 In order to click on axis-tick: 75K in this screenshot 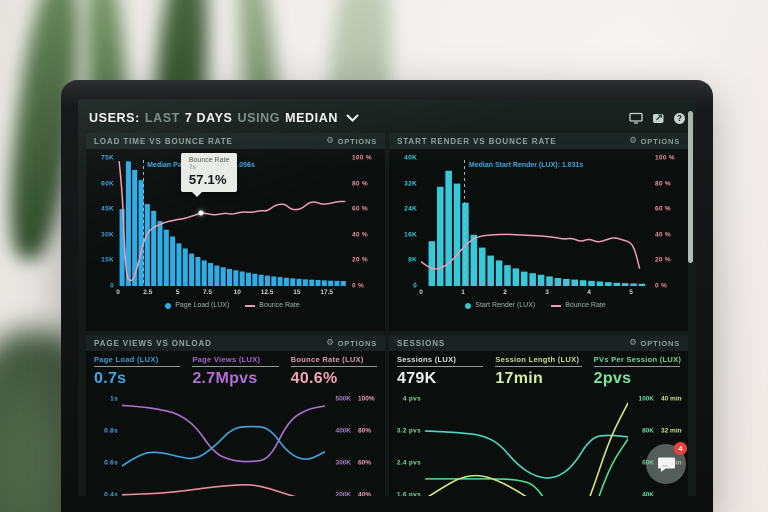, I will do `click(107, 158)`.